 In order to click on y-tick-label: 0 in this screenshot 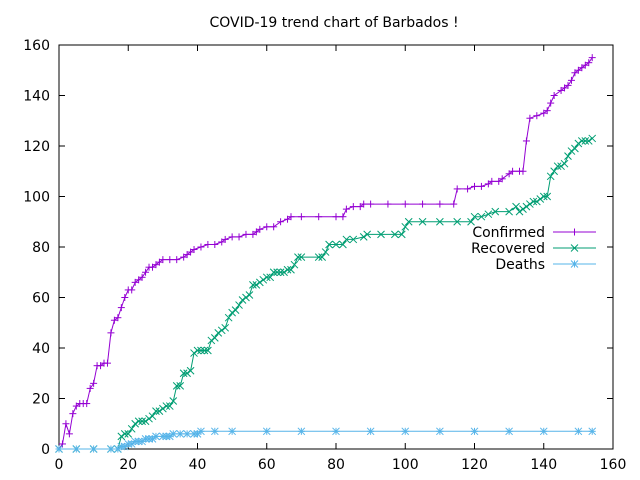, I will do `click(45, 450)`.